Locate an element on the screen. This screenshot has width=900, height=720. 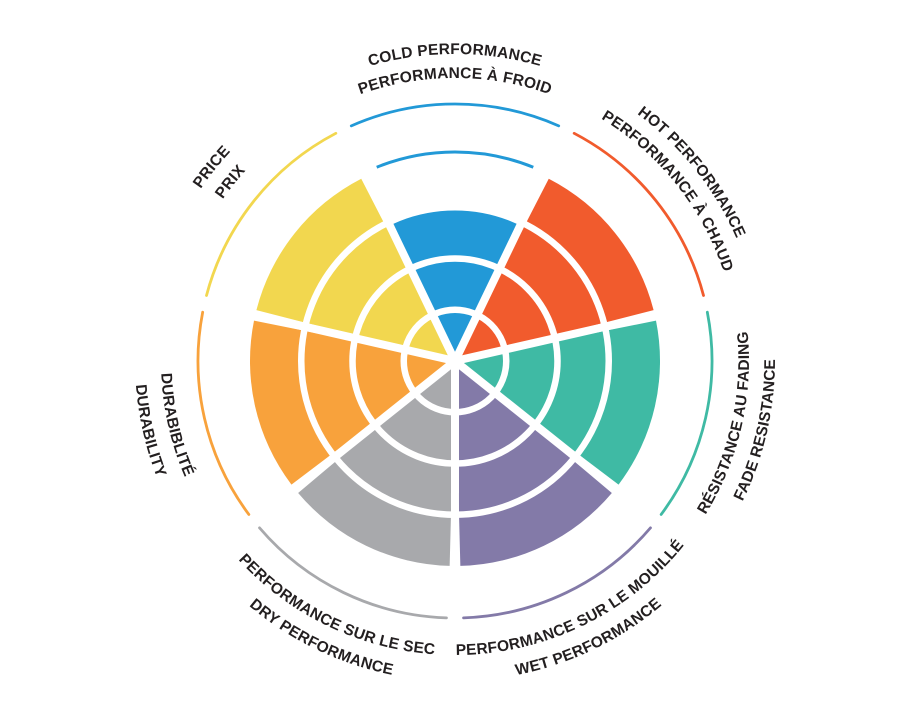
sector-wedge-cold is located at coordinates (455, 284).